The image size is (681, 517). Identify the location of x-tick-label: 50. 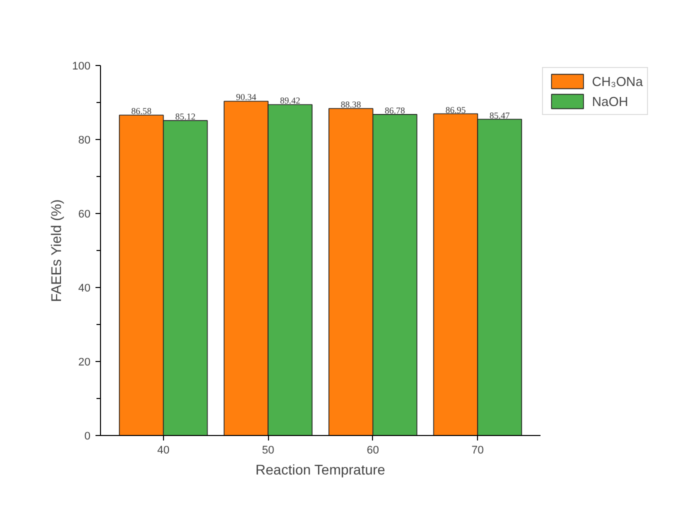
(268, 450).